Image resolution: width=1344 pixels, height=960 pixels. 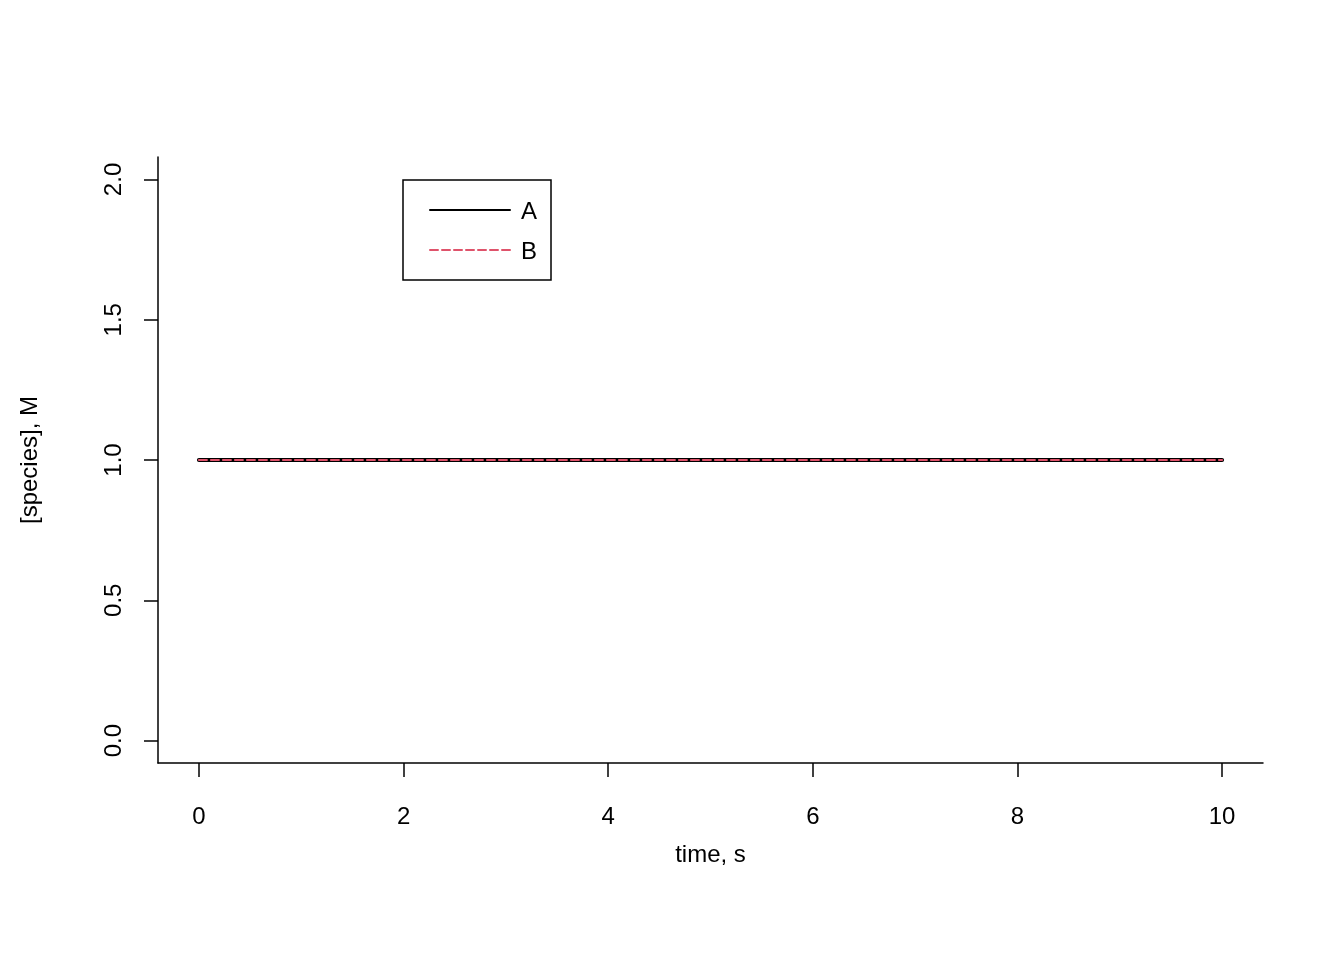 What do you see at coordinates (608, 815) in the screenshot?
I see `x-tick-label: 4` at bounding box center [608, 815].